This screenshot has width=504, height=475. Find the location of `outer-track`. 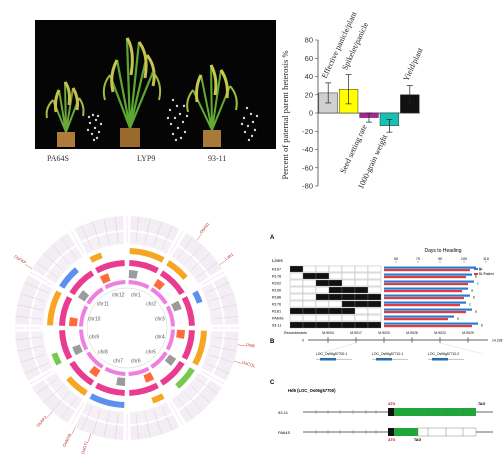

outer-track is located at coordinates (226, 300).